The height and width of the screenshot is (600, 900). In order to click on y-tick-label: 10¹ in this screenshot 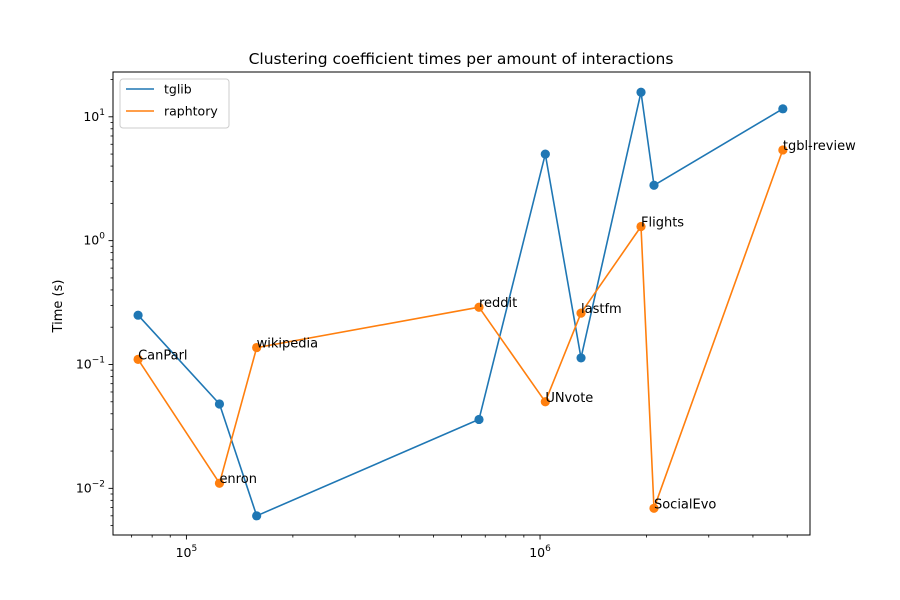, I will do `click(94, 116)`.